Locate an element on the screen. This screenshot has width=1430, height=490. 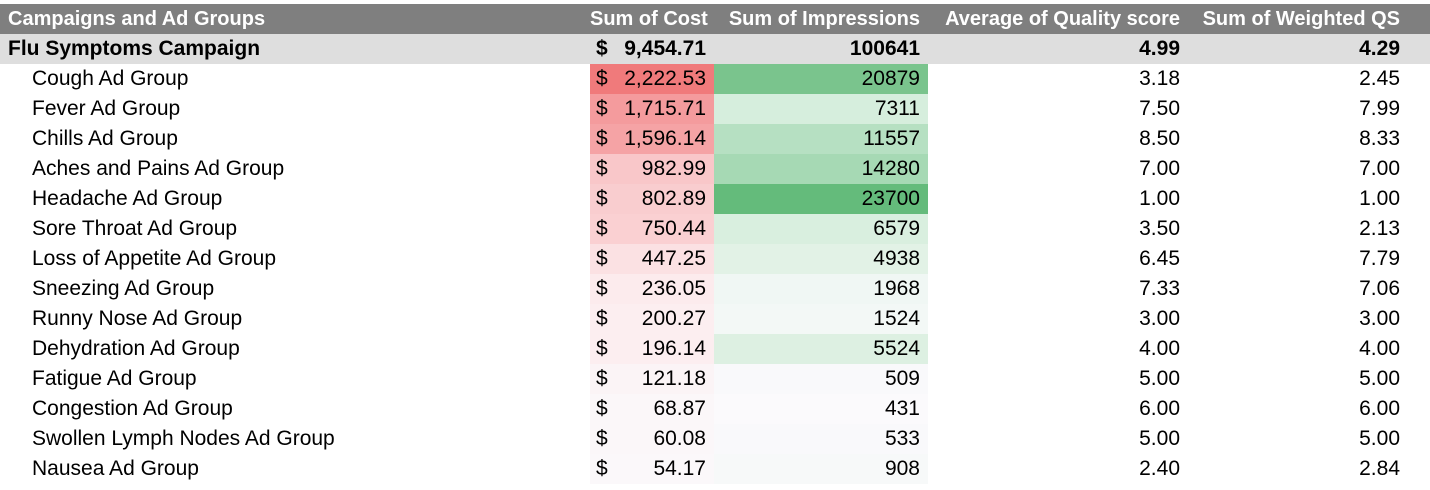
header-average-quality-score: Average of Quality score is located at coordinates (1062, 19).